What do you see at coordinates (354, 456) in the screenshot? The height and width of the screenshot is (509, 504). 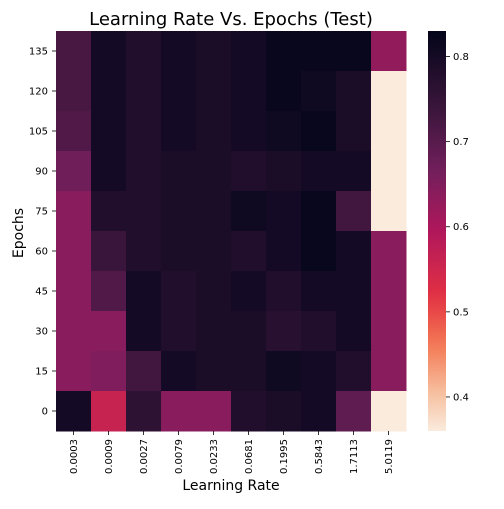 I see `x-tick-label: 1.7113` at bounding box center [354, 456].